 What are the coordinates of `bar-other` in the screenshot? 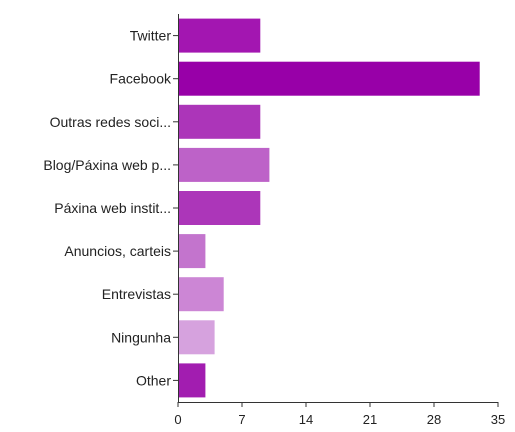 It's located at (192, 380).